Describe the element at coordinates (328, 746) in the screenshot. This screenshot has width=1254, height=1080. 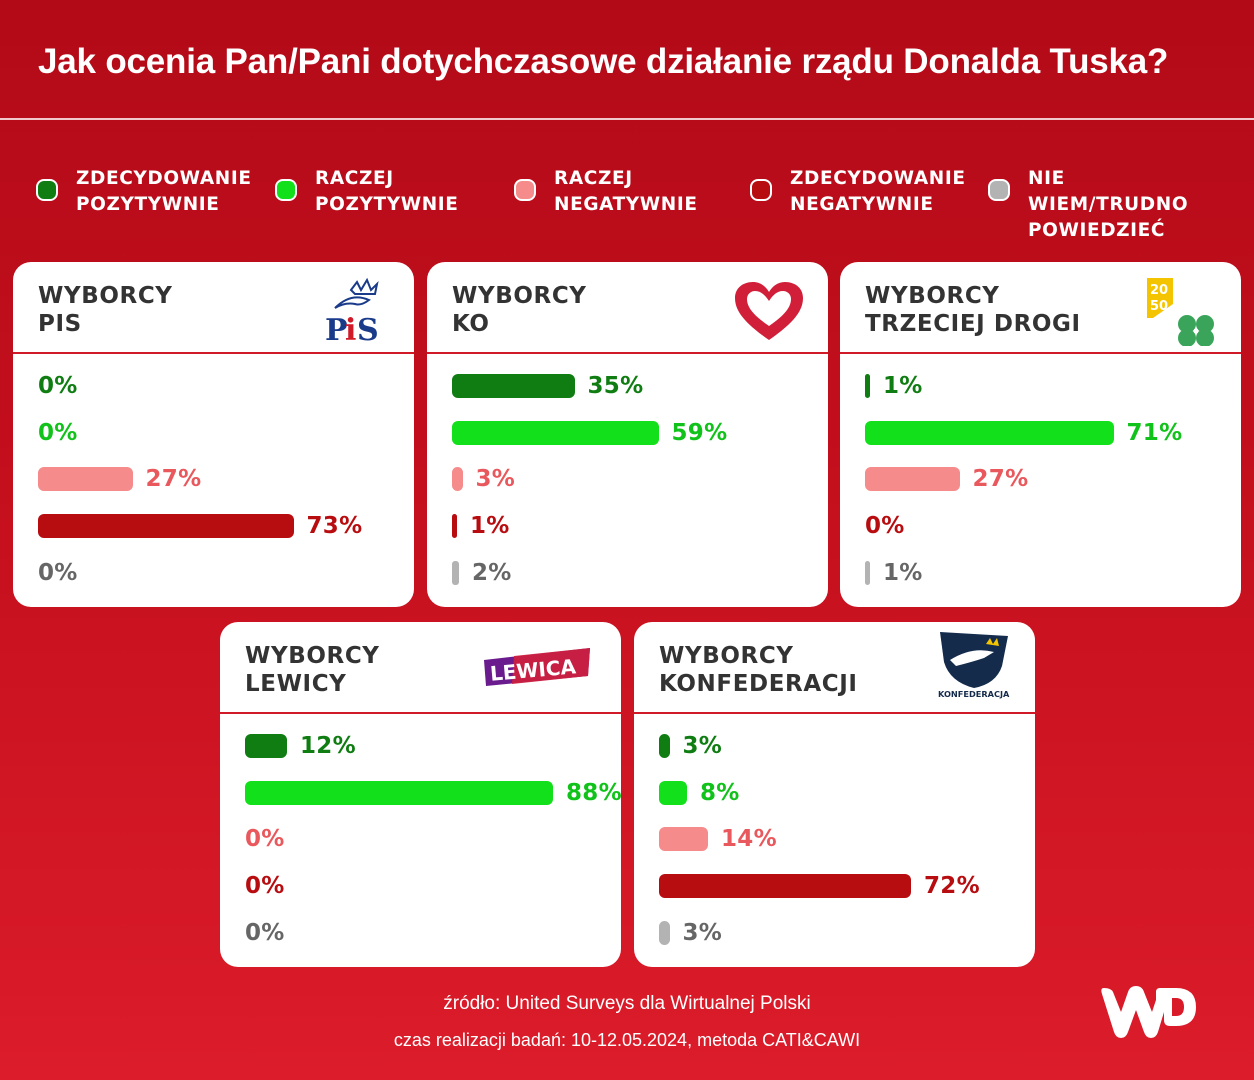
I see `bar-value-label: 12%` at that location.